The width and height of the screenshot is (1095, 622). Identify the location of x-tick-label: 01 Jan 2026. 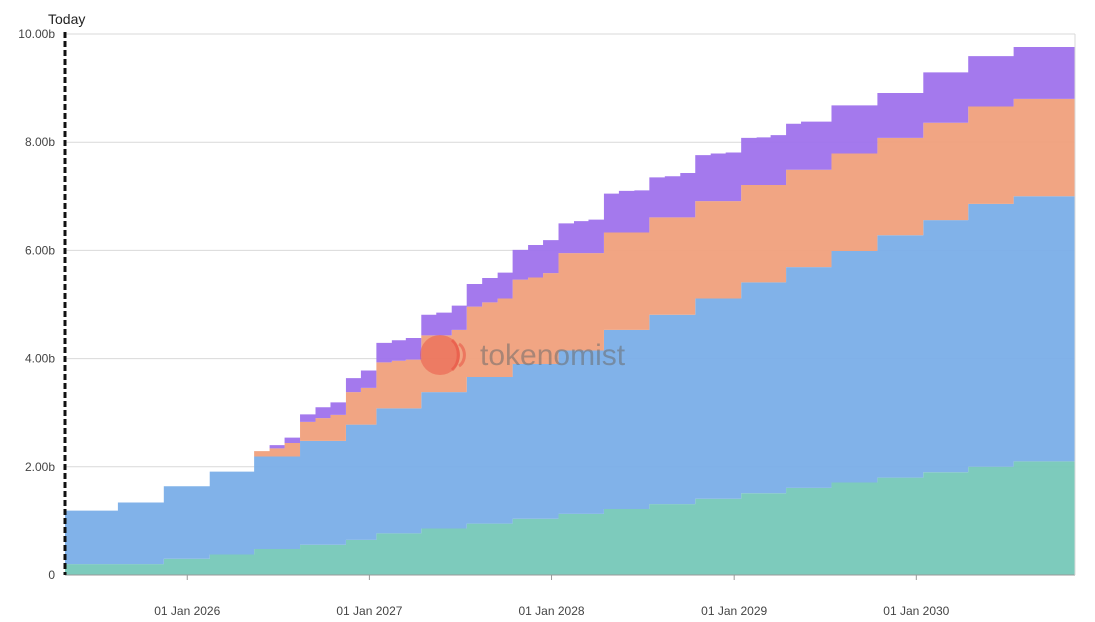
(187, 611).